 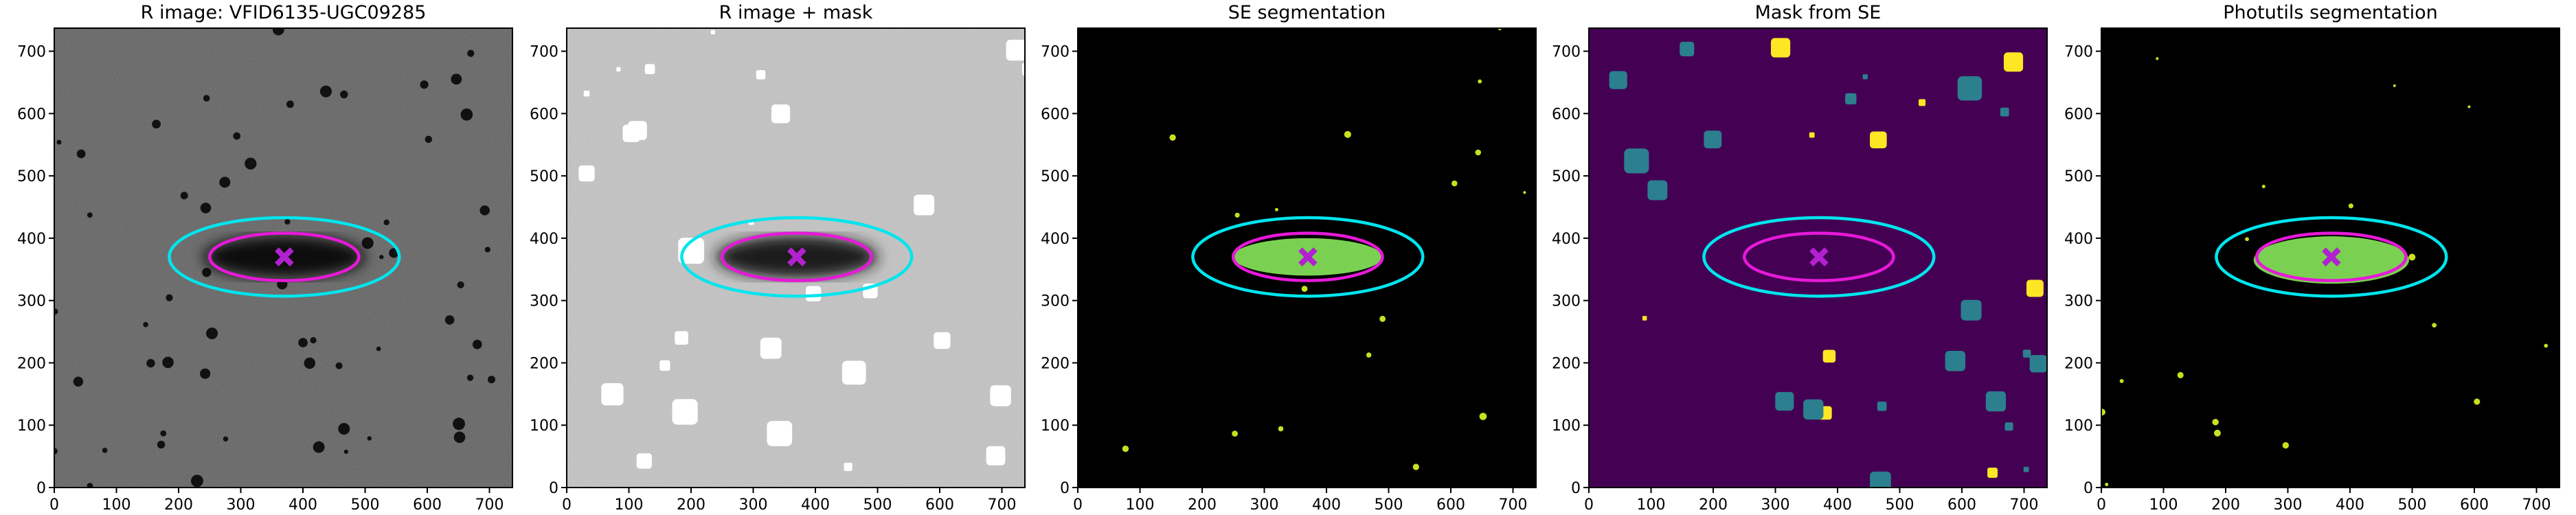 What do you see at coordinates (544, 301) in the screenshot?
I see `y-tick-label: 300` at bounding box center [544, 301].